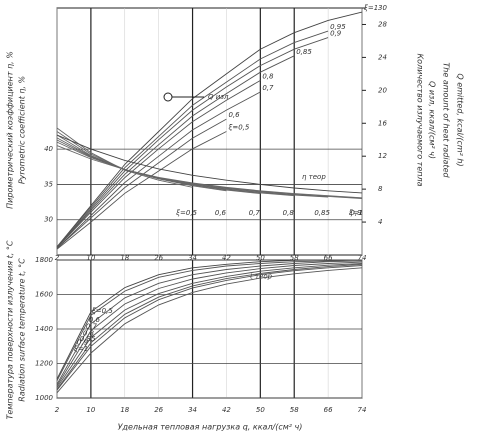 This screenshot has width=489, height=435. What do you see at coordinates (44, 329) in the screenshot?
I see `y-tick-label: 1400` at bounding box center [44, 329].